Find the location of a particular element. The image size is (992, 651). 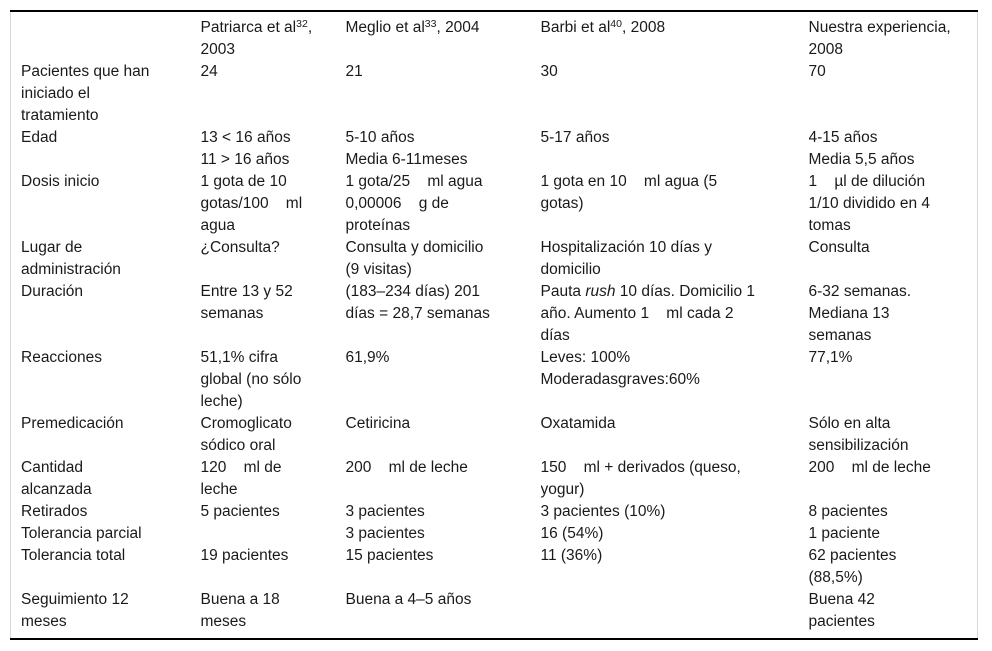

row-label: Lugar de administración is located at coordinates (71, 258).